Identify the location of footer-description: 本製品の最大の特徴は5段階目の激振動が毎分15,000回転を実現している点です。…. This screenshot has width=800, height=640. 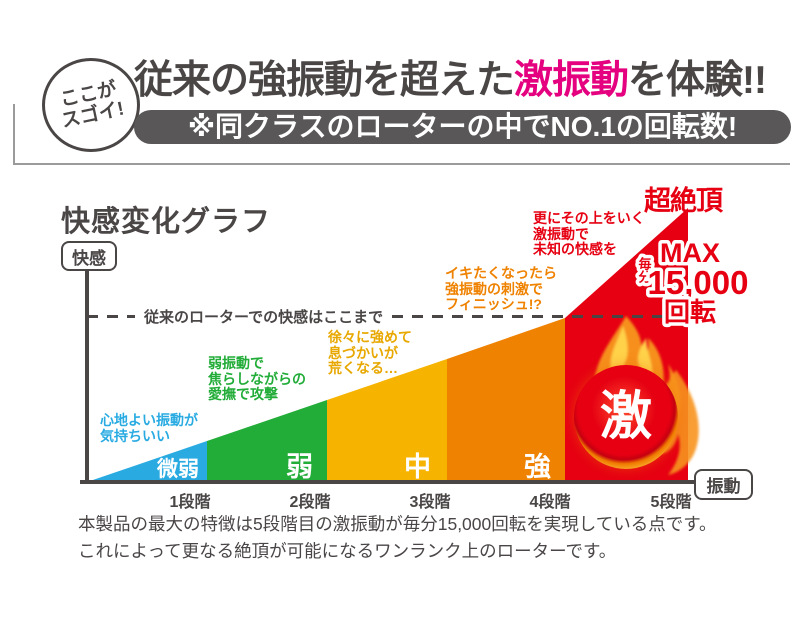
(397, 538).